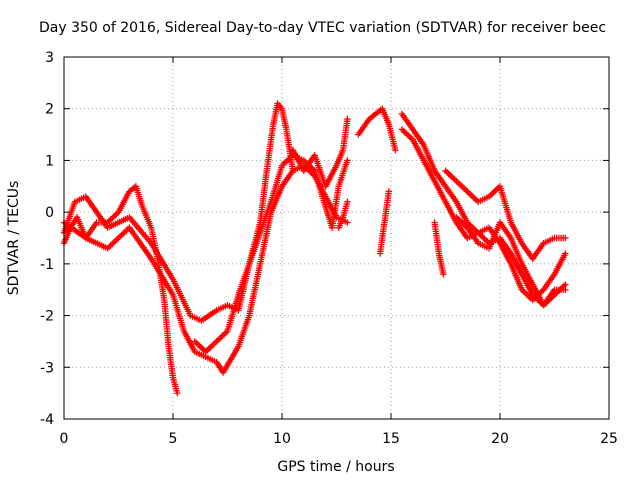 This screenshot has height=480, width=640. Describe the element at coordinates (49, 110) in the screenshot. I see `y-tick-label: 2` at that location.